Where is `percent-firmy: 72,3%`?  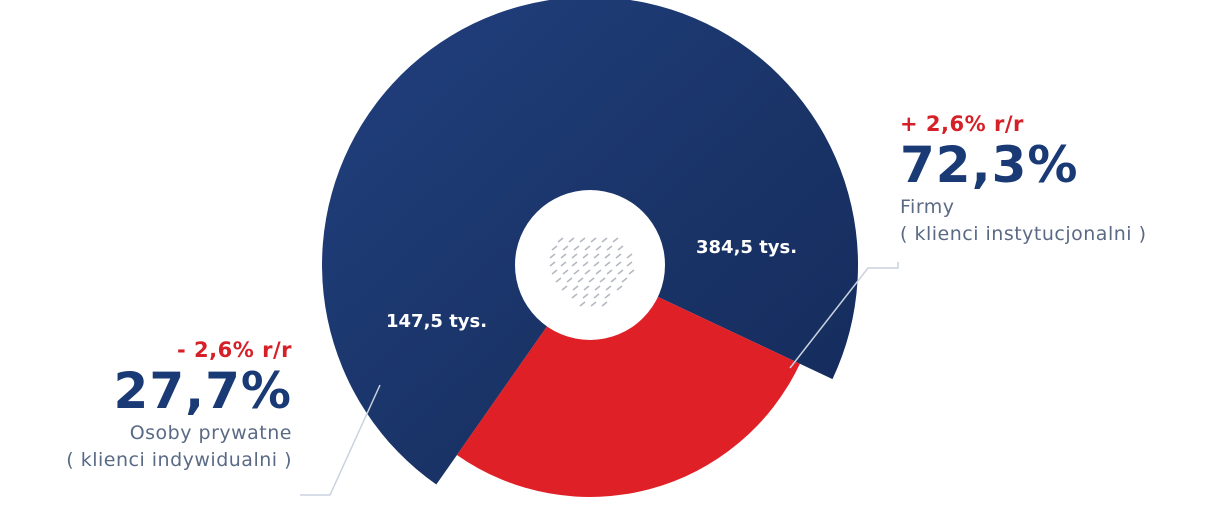 percent-firmy: 72,3% is located at coordinates (989, 165).